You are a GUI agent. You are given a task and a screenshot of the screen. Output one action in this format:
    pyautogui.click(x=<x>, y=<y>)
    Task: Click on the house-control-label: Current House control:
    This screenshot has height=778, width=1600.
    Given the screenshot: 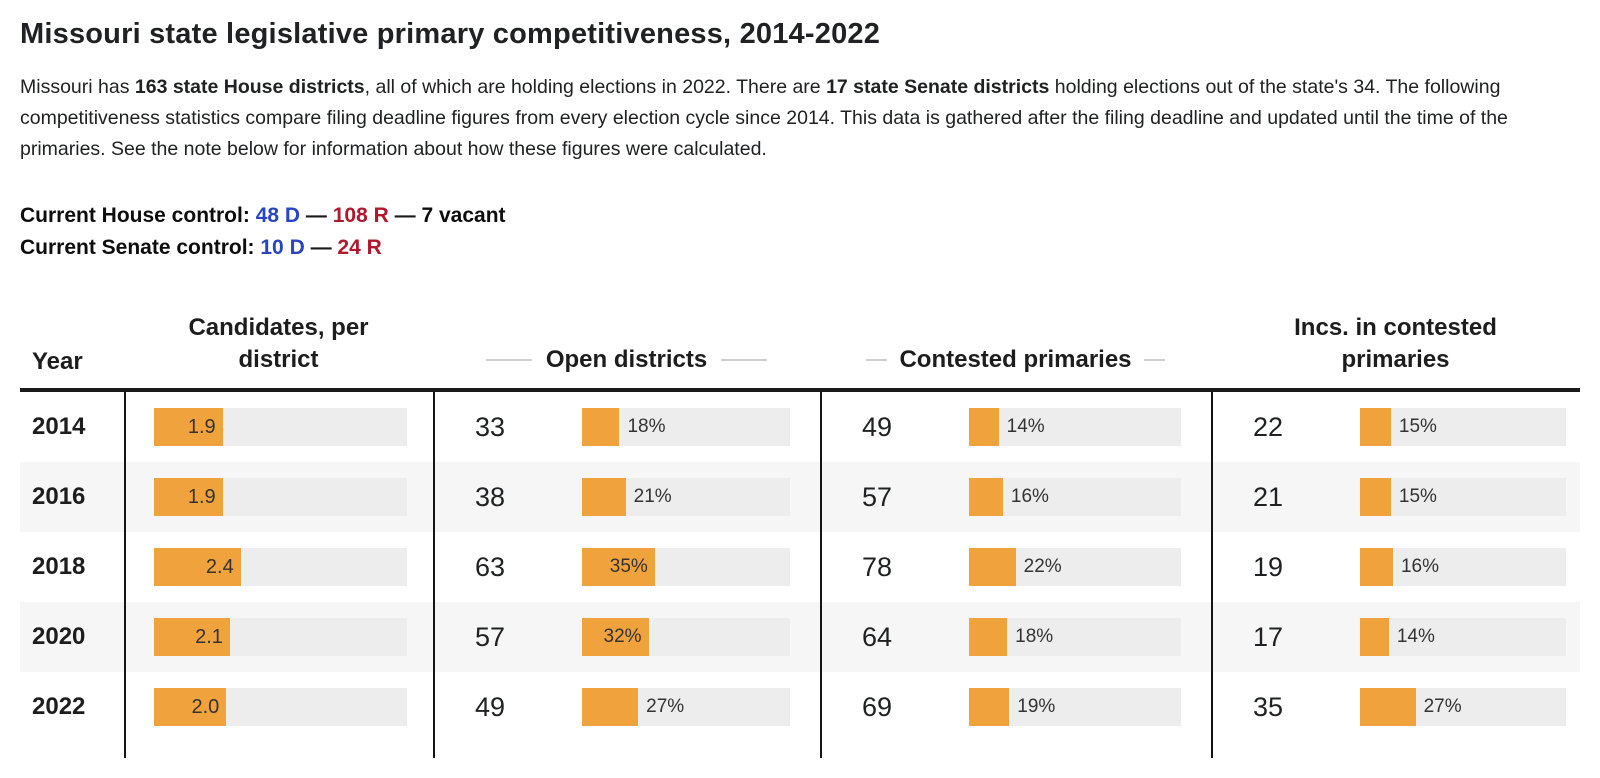 What is the action you would take?
    pyautogui.click(x=135, y=215)
    